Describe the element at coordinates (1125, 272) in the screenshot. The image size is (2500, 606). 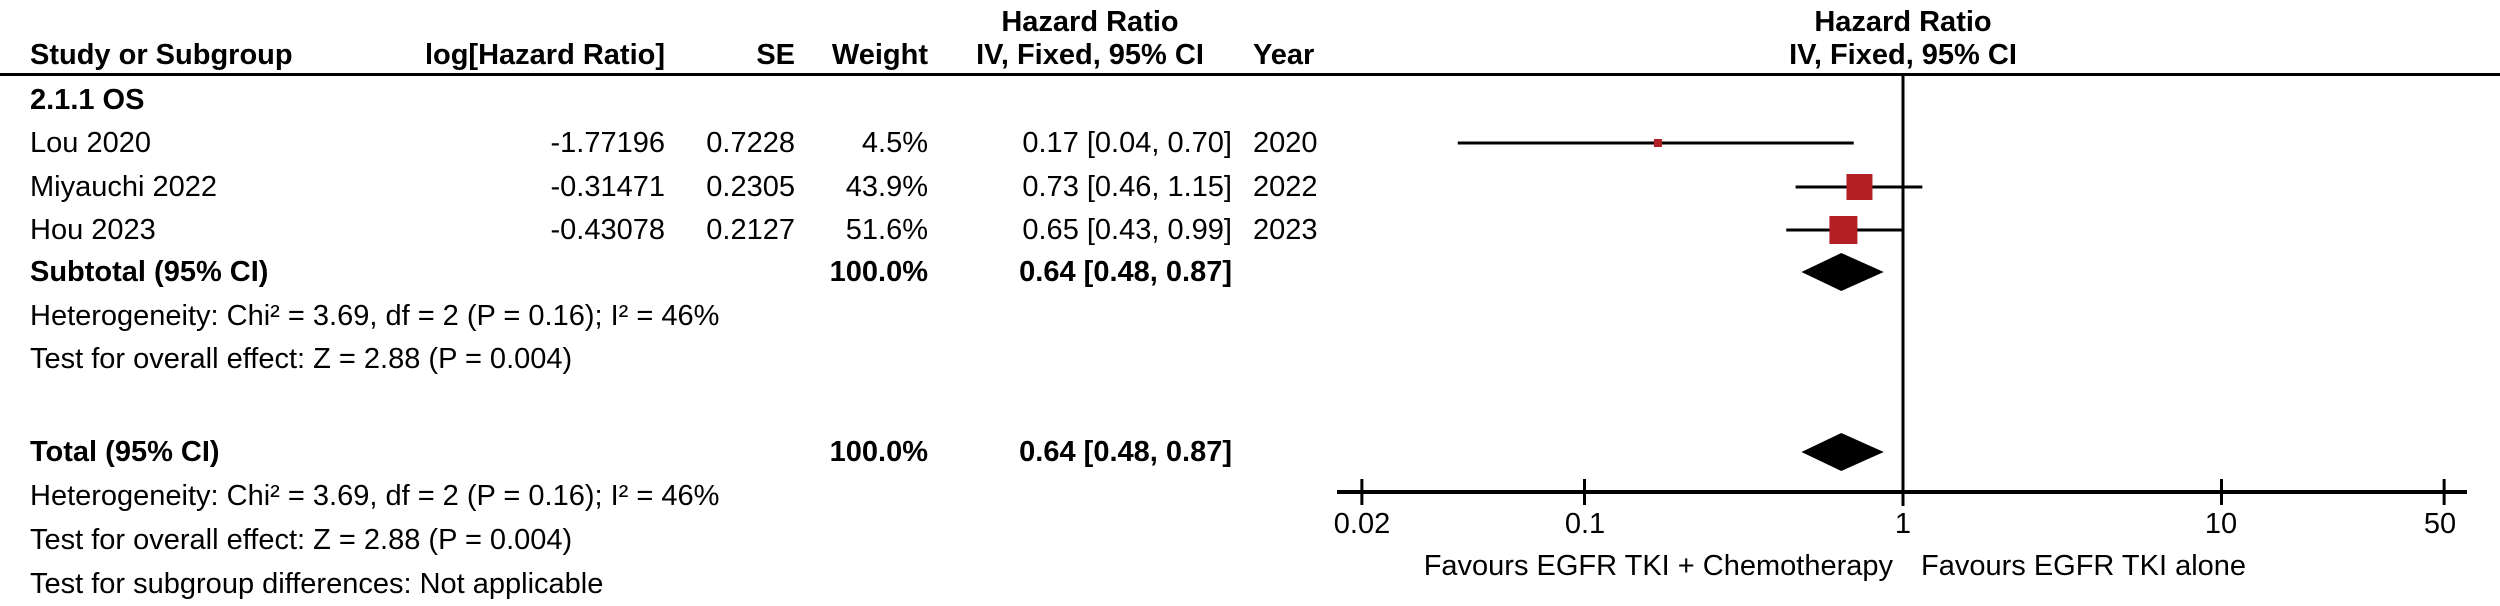
I see `subtotal-ci: 0.64 [0.48, 0.87]` at that location.